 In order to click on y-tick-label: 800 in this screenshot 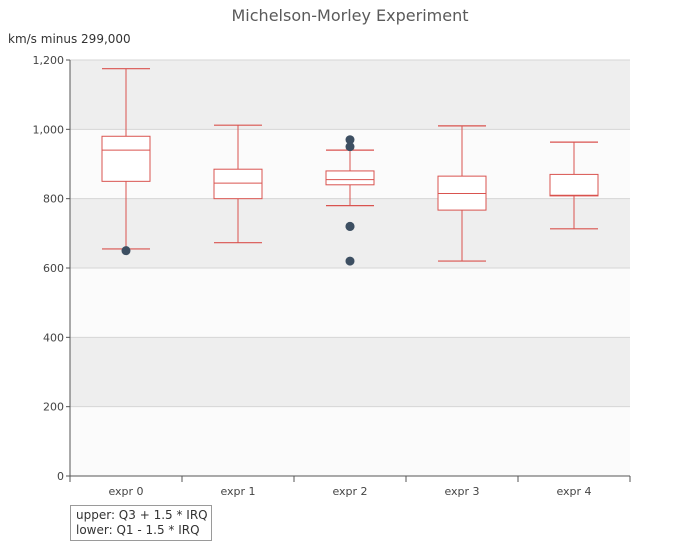, I will do `click(53, 199)`.